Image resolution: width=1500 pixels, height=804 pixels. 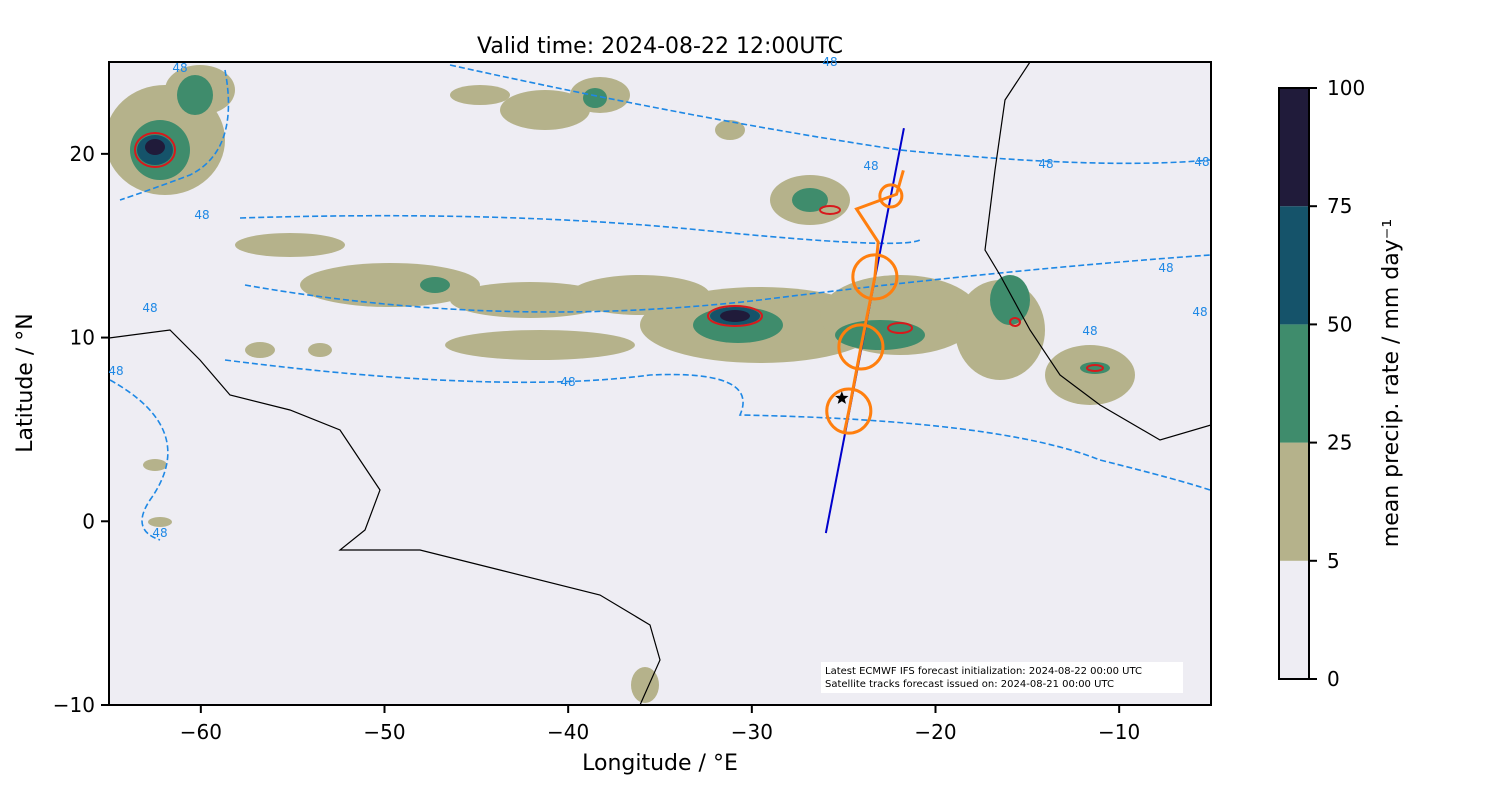 I want to click on x-tick-label: −10, so click(x=1119, y=732).